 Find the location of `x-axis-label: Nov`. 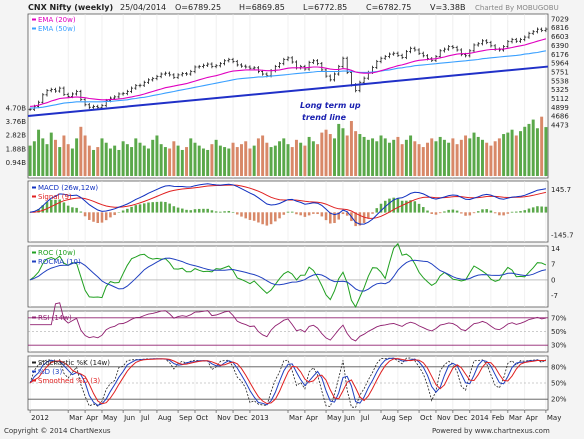

x-axis-label: Nov is located at coordinates (444, 418).